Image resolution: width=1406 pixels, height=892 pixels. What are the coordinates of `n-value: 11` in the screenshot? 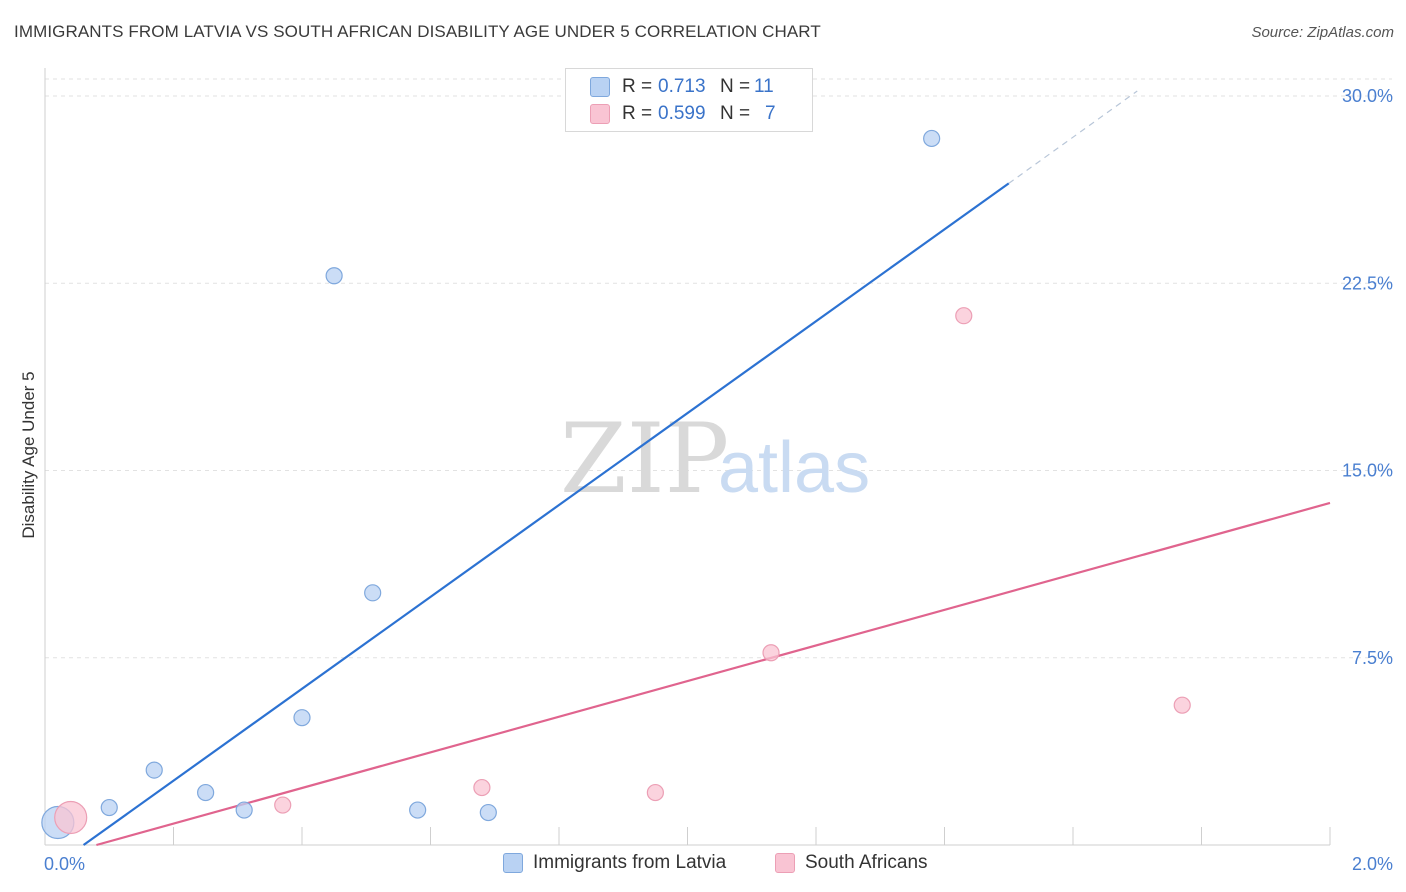 It's located at (764, 86).